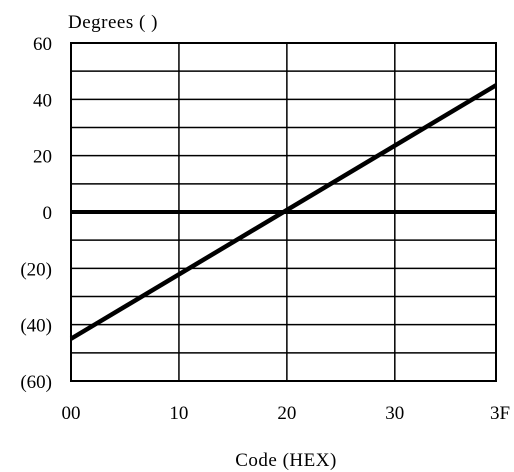 Image resolution: width=514 pixels, height=472 pixels. Describe the element at coordinates (36, 326) in the screenshot. I see `y-tick-label: (40)` at that location.